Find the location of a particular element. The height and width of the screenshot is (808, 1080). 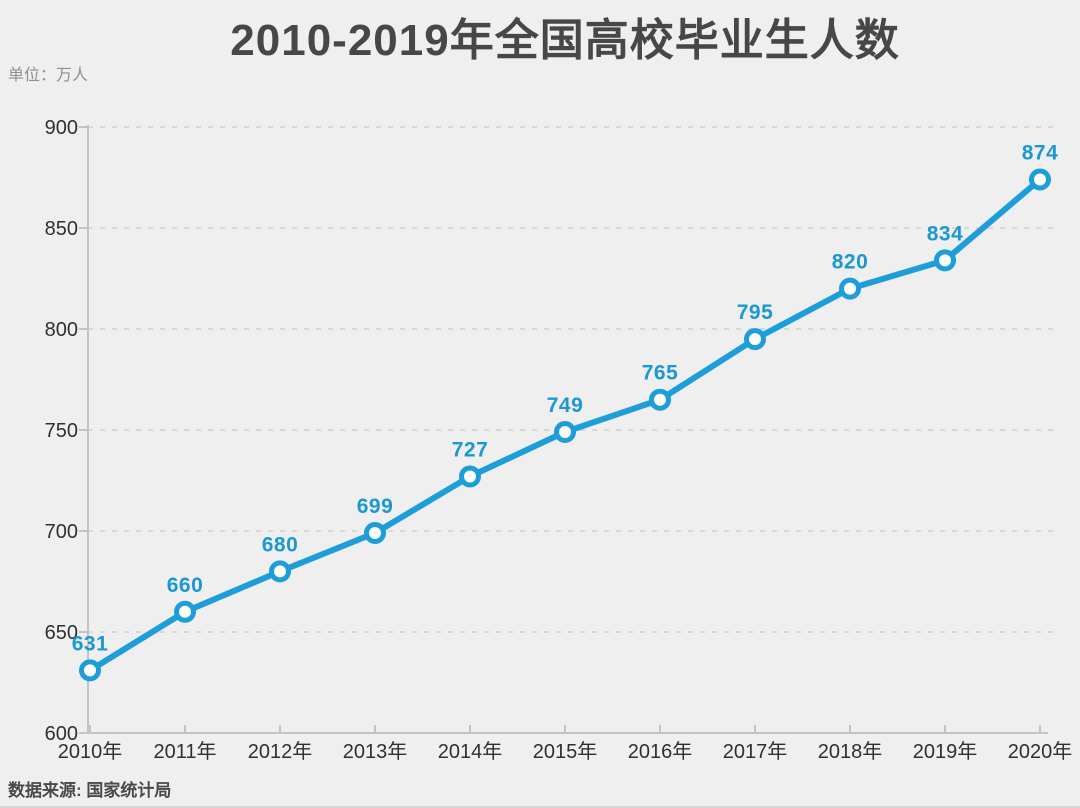

chart-title: 2010-2019年全国高校毕业生人数 is located at coordinates (565, 40).